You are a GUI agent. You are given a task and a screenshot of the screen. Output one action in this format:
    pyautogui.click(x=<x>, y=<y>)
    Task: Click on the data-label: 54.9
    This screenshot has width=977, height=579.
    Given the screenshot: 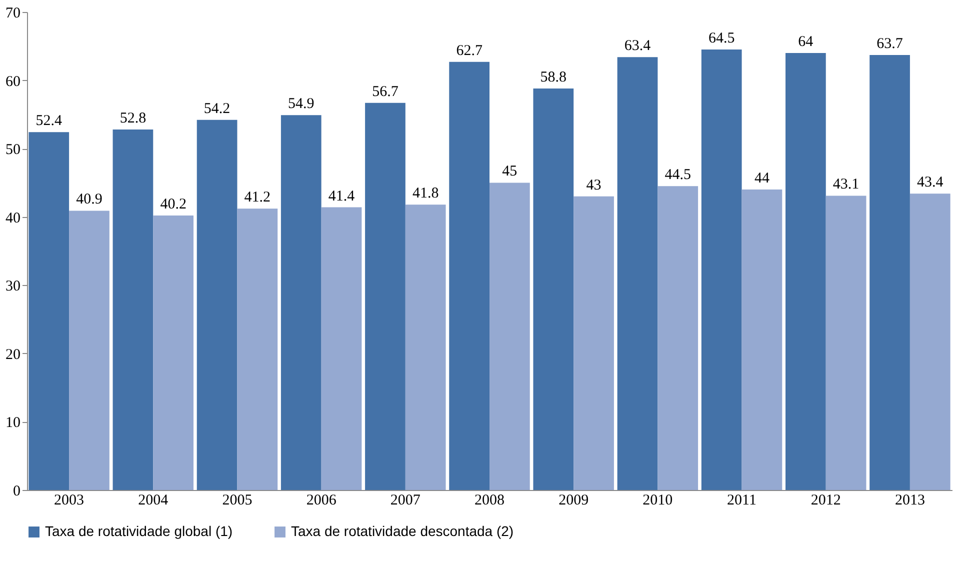 What is the action you would take?
    pyautogui.click(x=301, y=104)
    